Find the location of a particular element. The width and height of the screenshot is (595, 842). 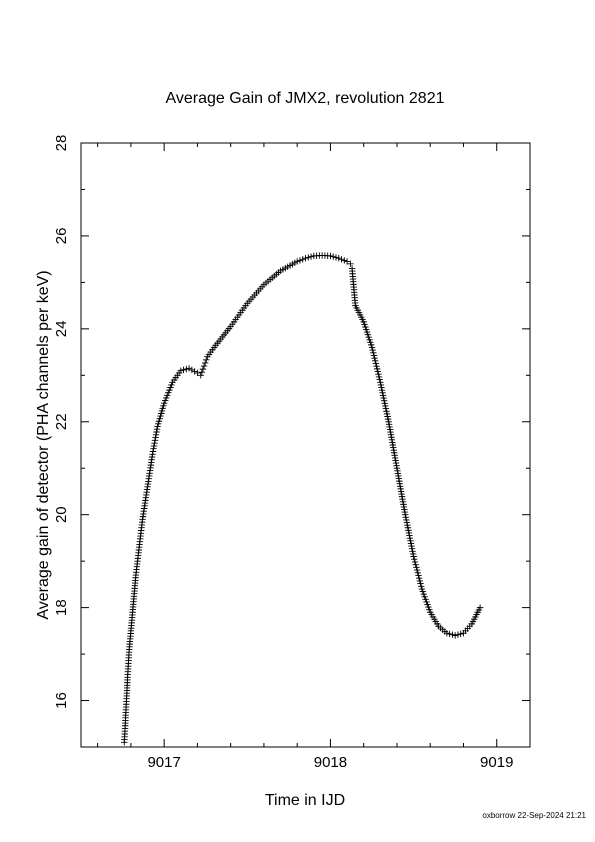

x-tick-label: 9018 is located at coordinates (330, 762).